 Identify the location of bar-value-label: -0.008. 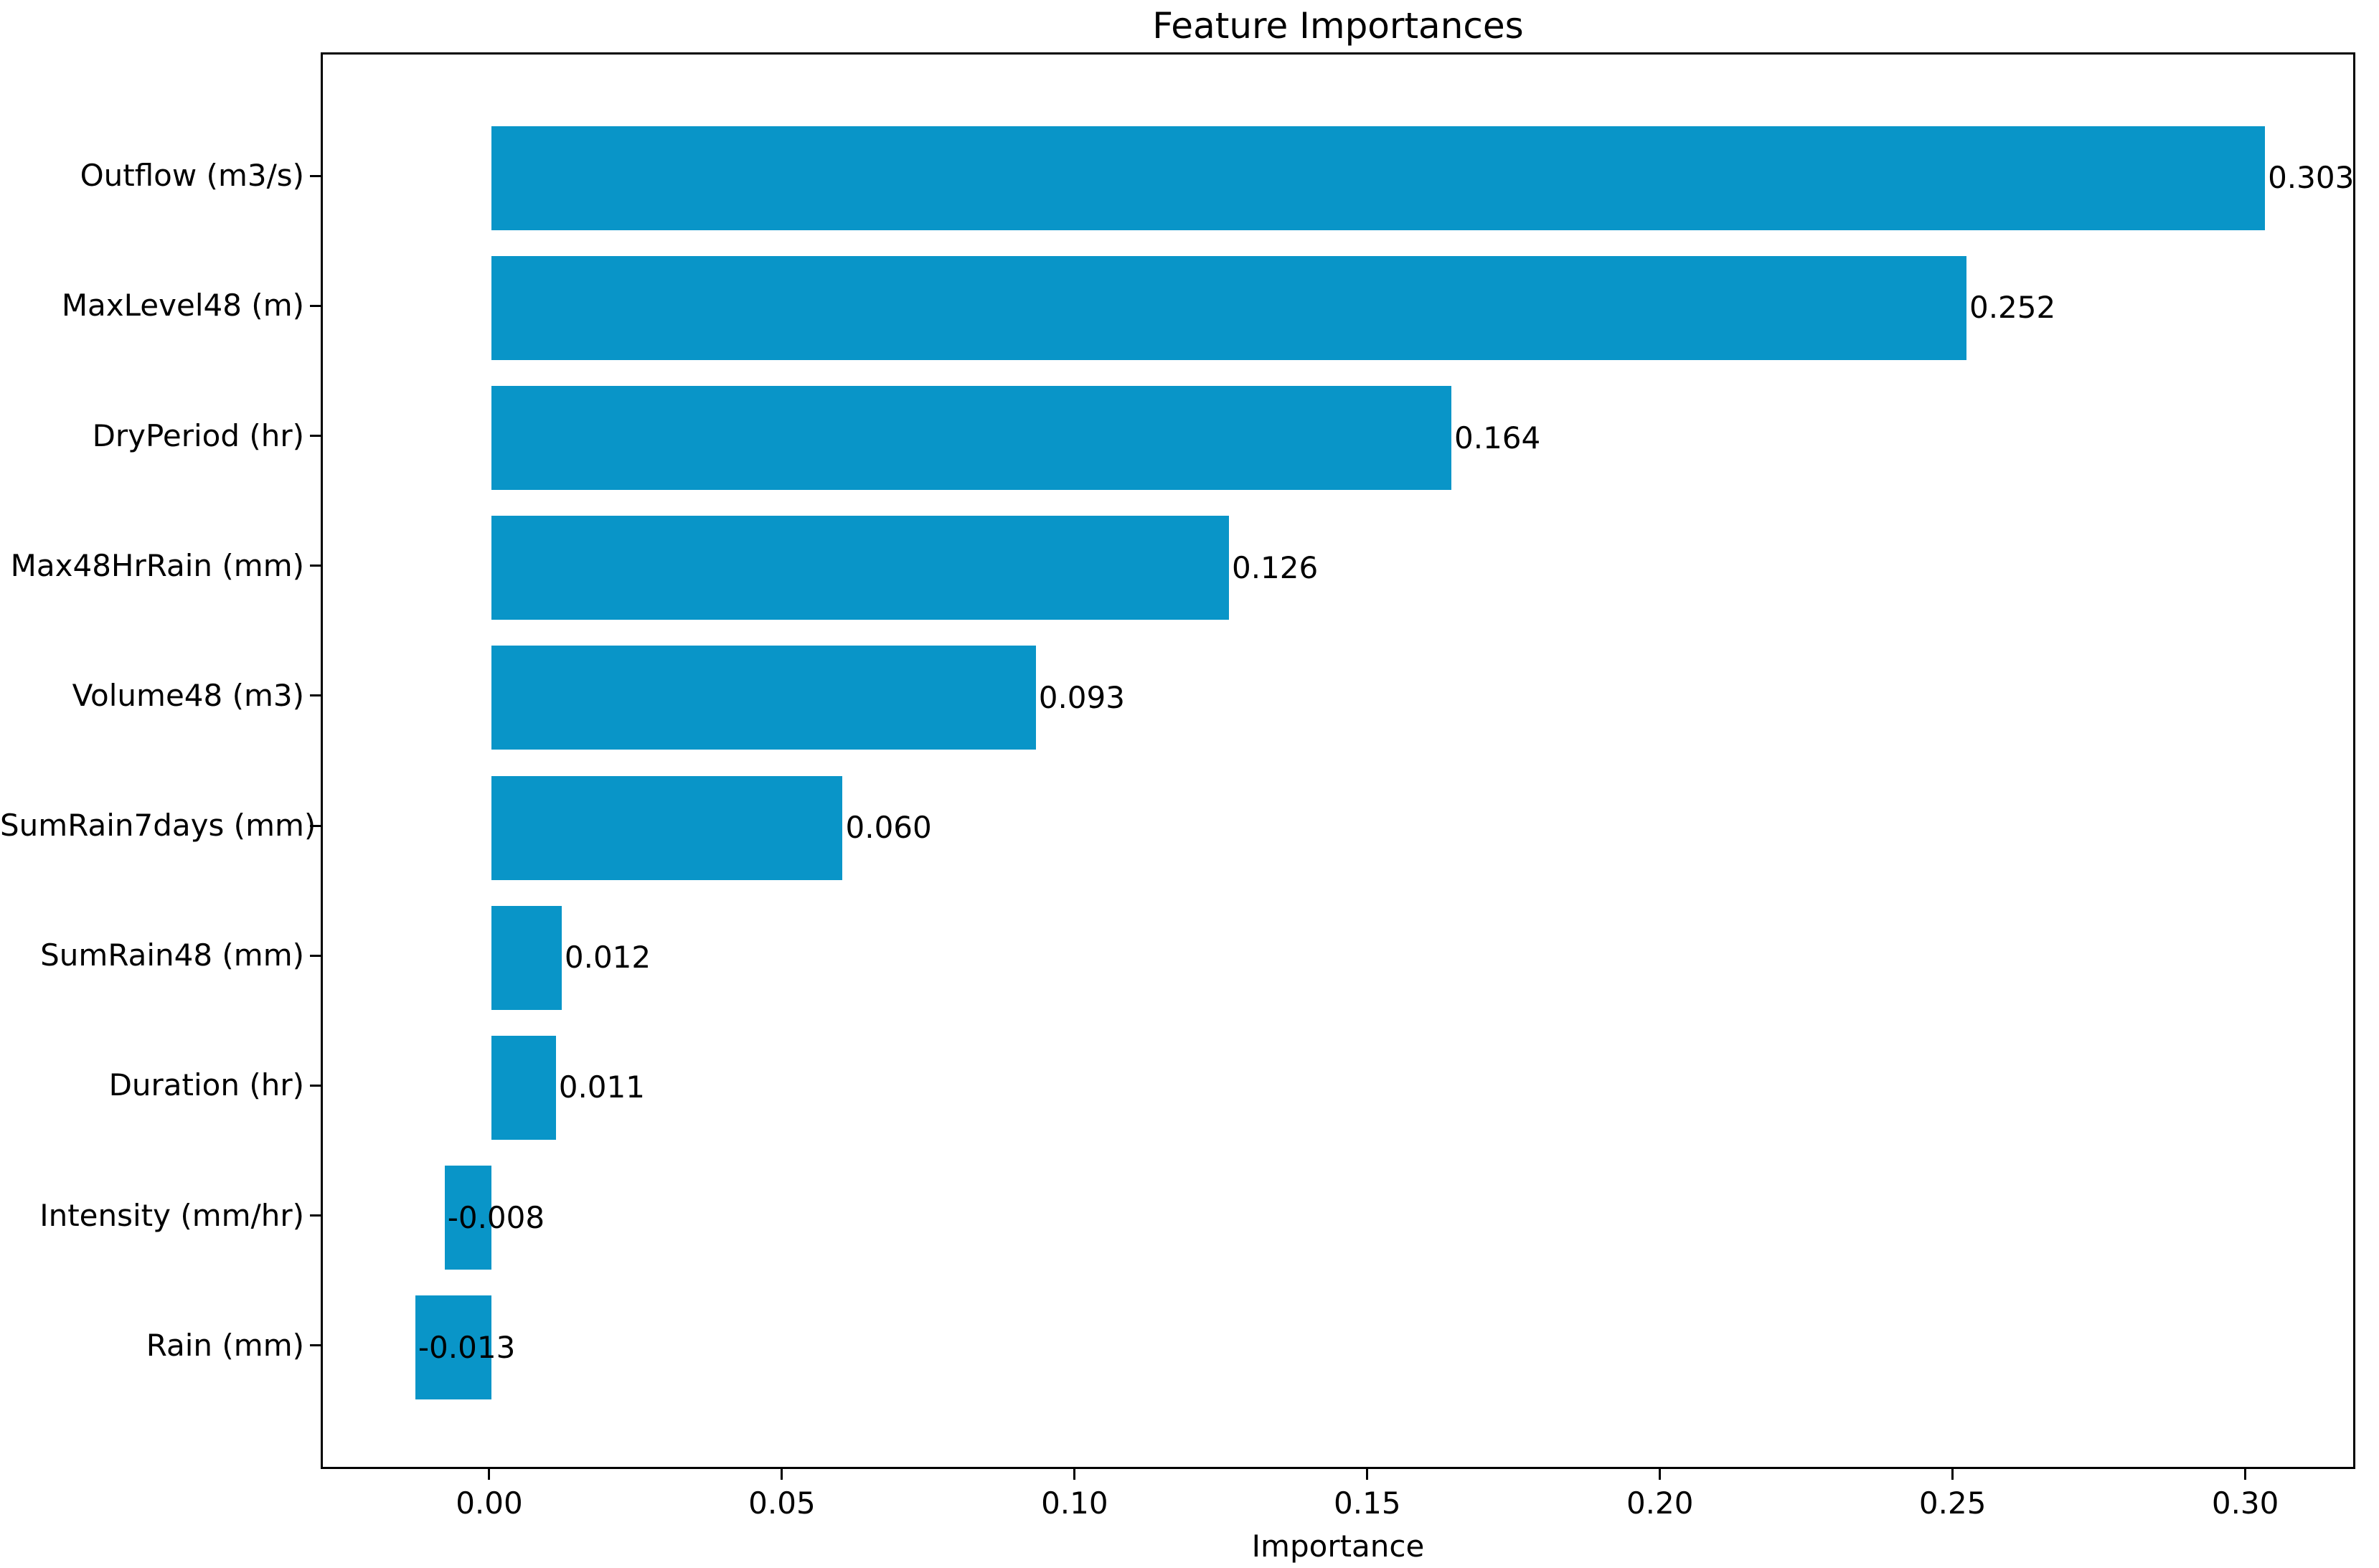
(496, 1217).